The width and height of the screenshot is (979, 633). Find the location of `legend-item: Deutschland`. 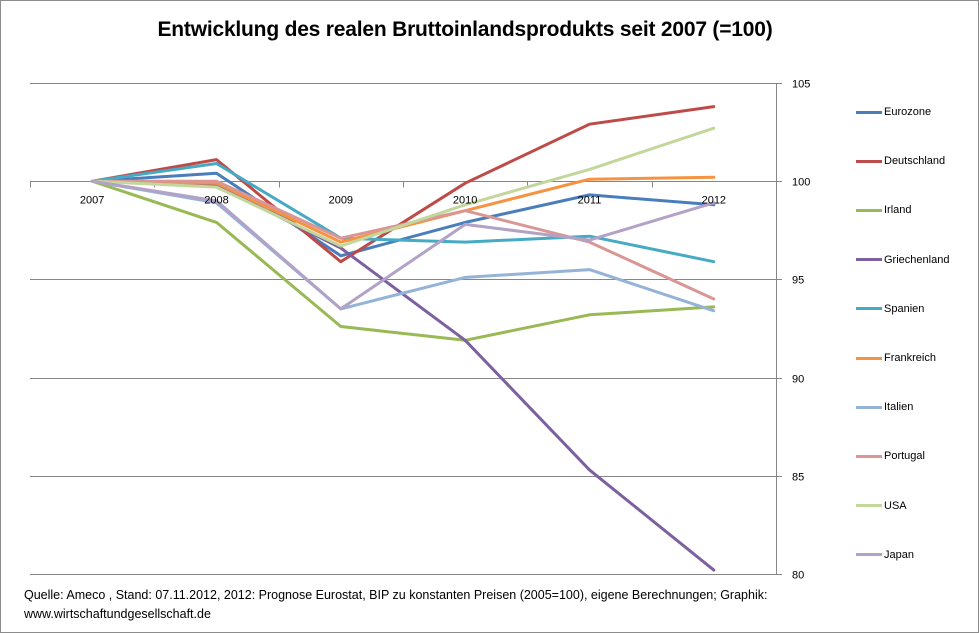

legend-item: Deutschland is located at coordinates (900, 161).